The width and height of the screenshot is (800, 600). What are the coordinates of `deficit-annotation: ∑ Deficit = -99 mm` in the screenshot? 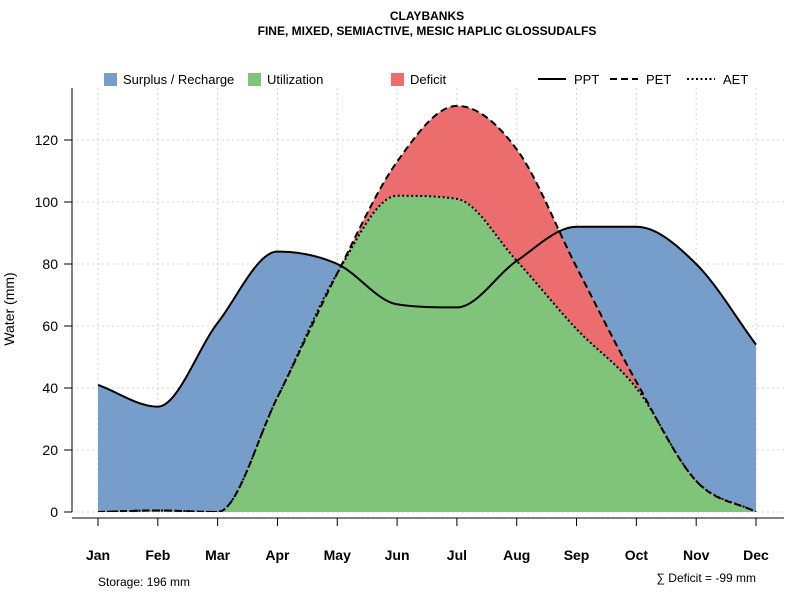 It's located at (706, 578).